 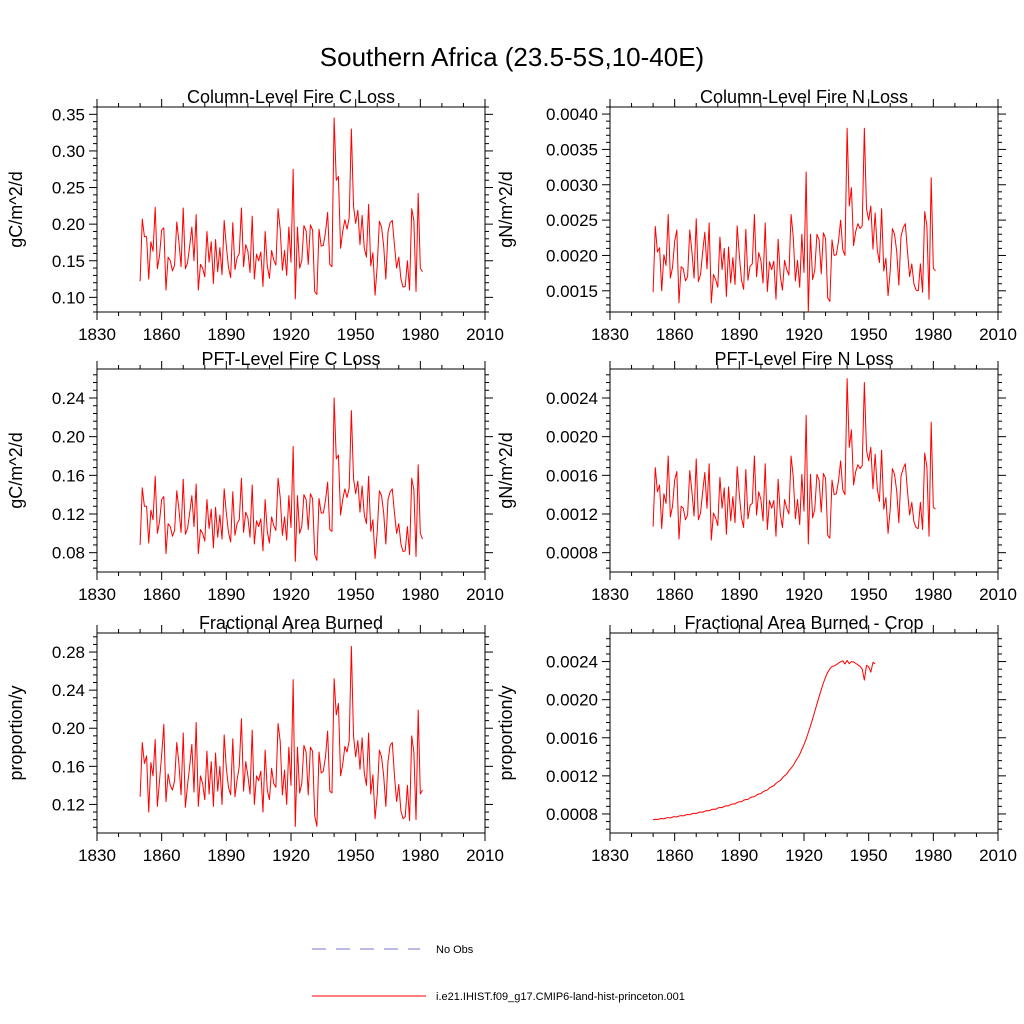 I want to click on y-tick-label: 0.10, so click(x=68, y=297).